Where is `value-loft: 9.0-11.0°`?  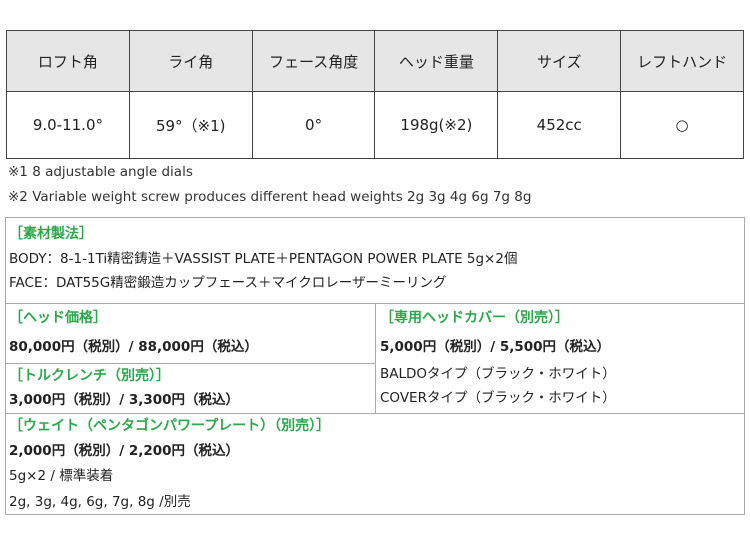 value-loft: 9.0-11.0° is located at coordinates (68, 125).